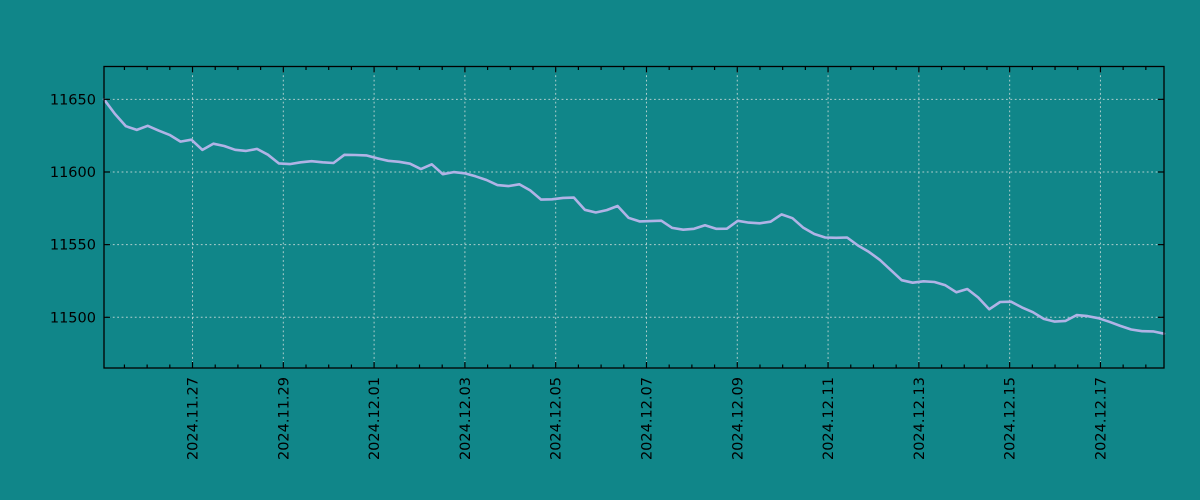  I want to click on x-tick-label: 2024.12.15, so click(1011, 418).